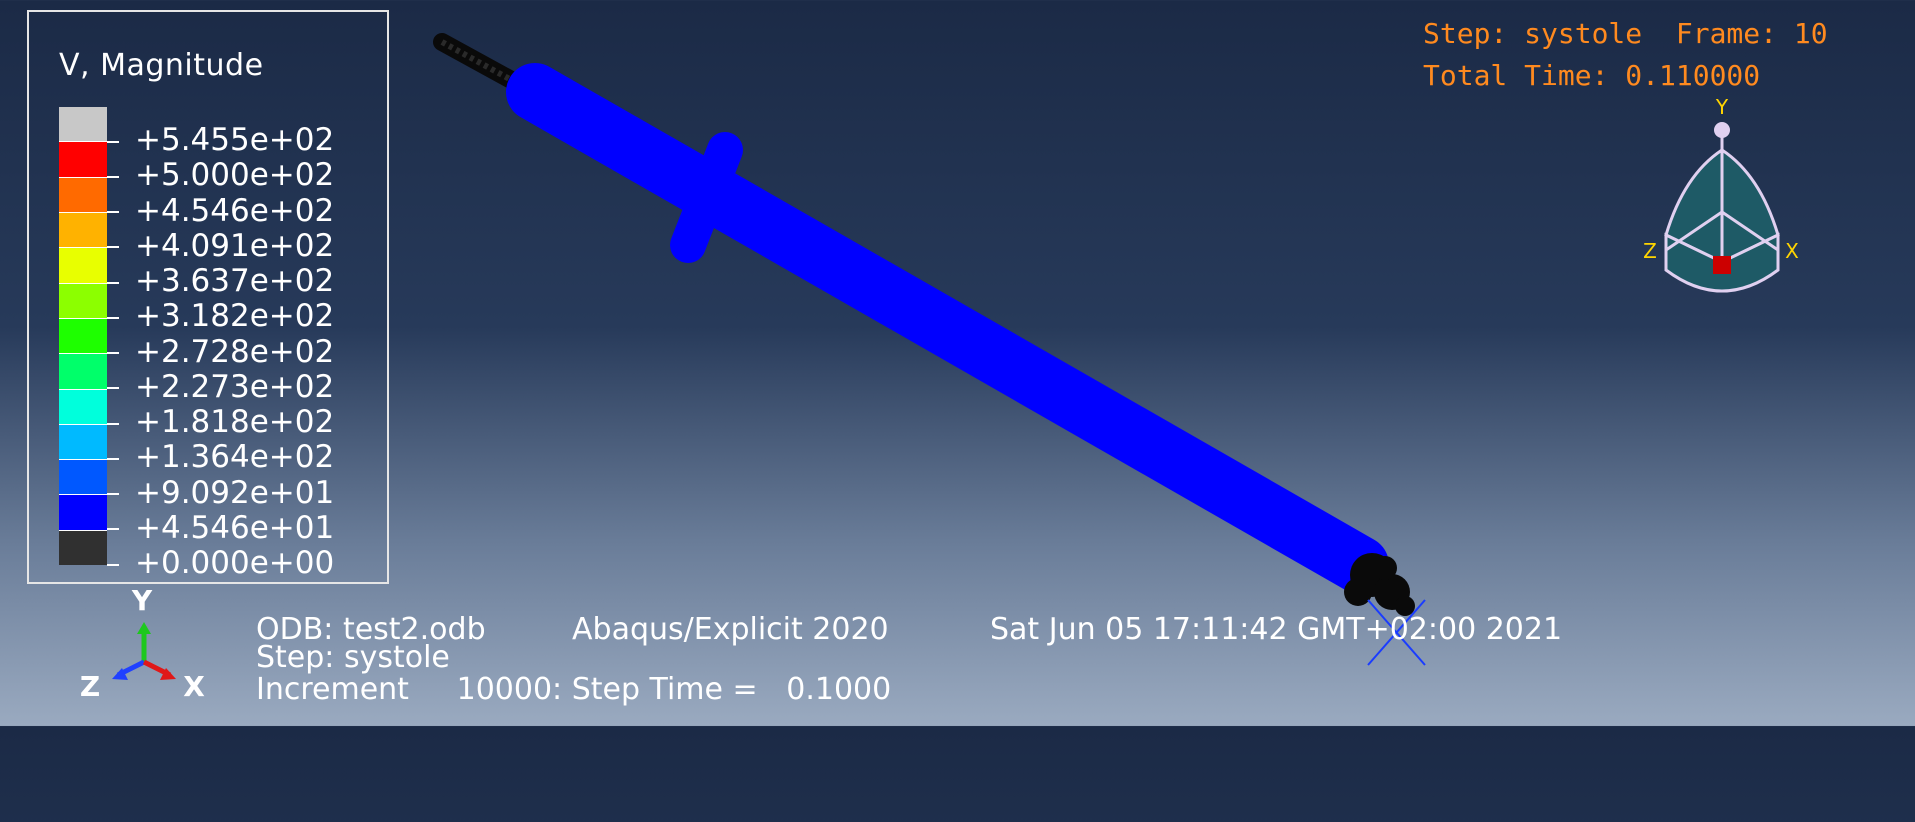 The height and width of the screenshot is (822, 1915). Describe the element at coordinates (1650, 251) in the screenshot. I see `view-triad-z-label: Z` at that location.